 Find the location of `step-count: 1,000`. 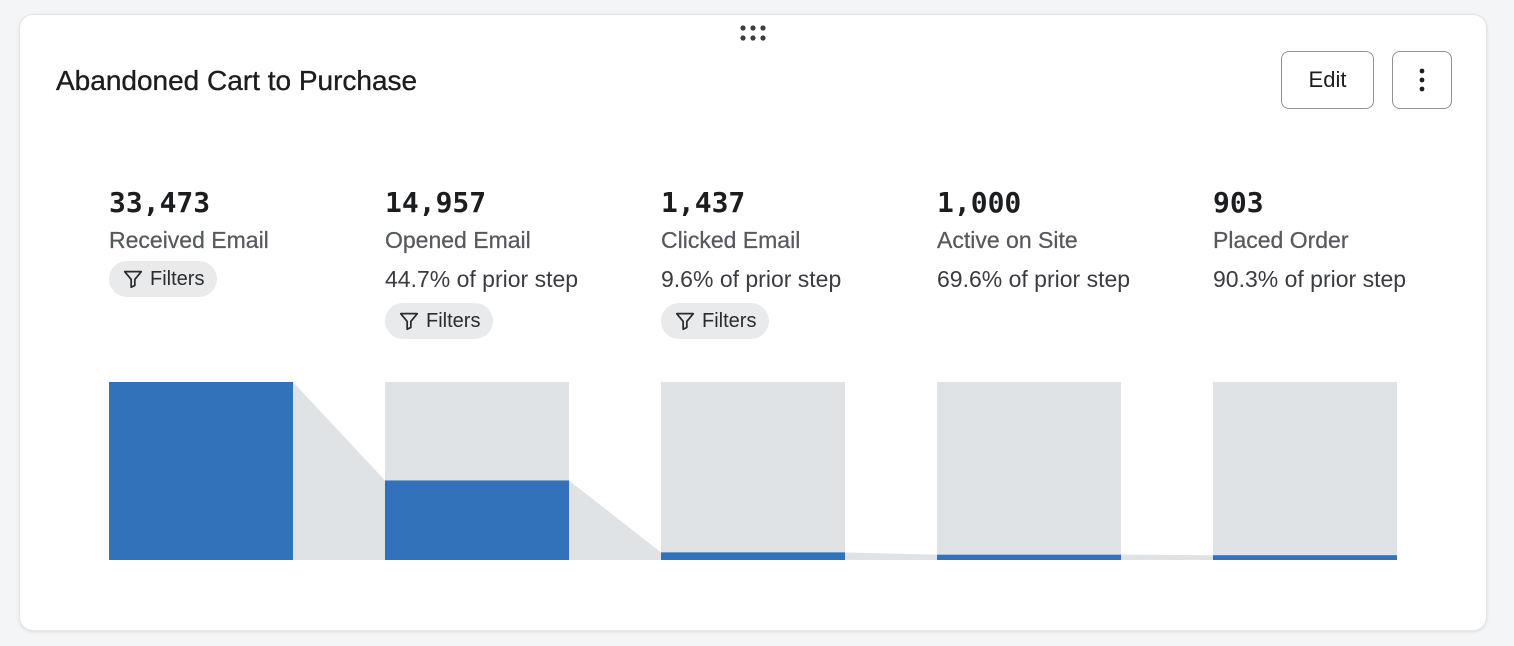

step-count: 1,000 is located at coordinates (979, 202).